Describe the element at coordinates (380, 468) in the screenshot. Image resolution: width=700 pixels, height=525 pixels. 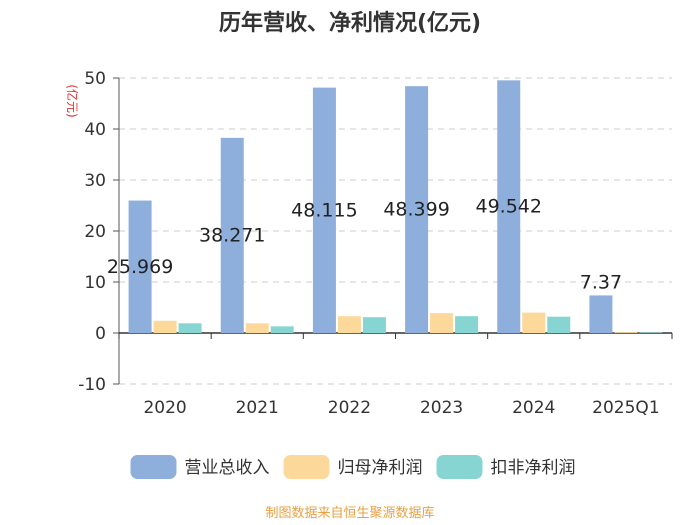
I see `legend-label-2: 归母净利润` at that location.